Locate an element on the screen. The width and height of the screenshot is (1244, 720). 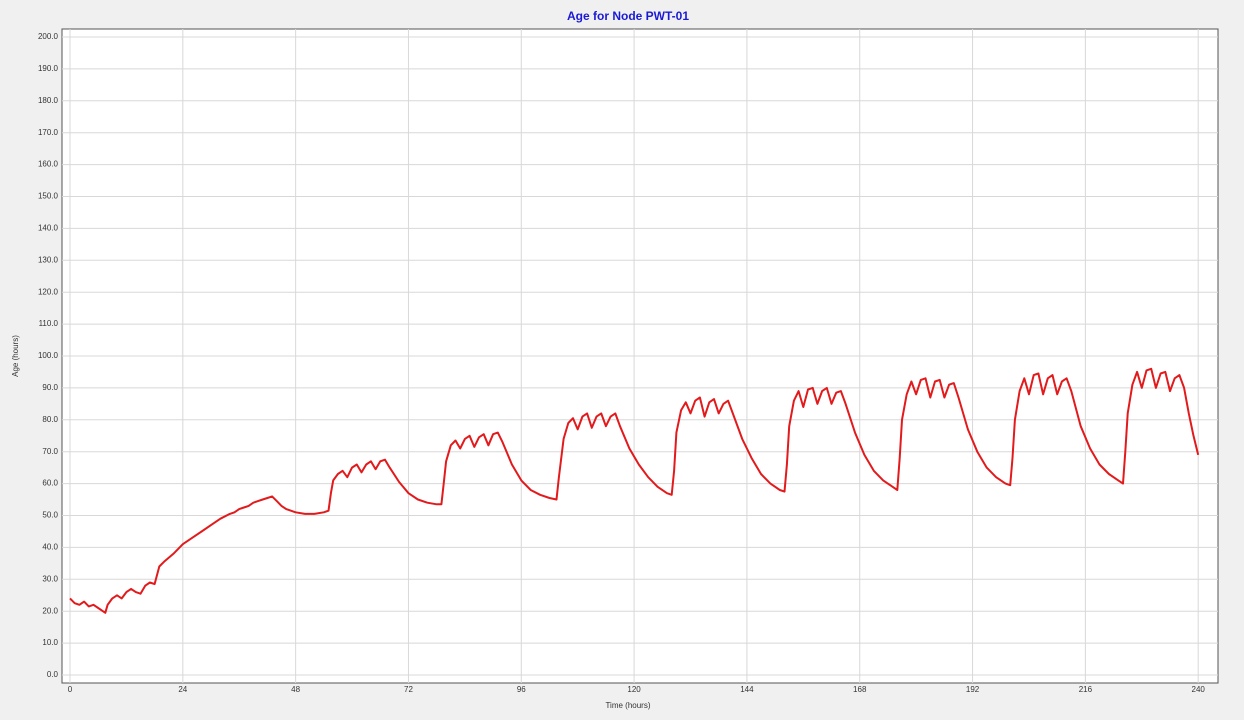
y-tick-label: 110.0 is located at coordinates (49, 323).